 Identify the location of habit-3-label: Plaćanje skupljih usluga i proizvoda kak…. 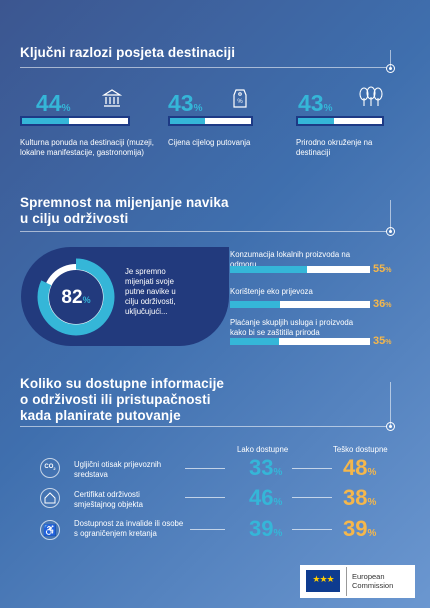
(292, 327).